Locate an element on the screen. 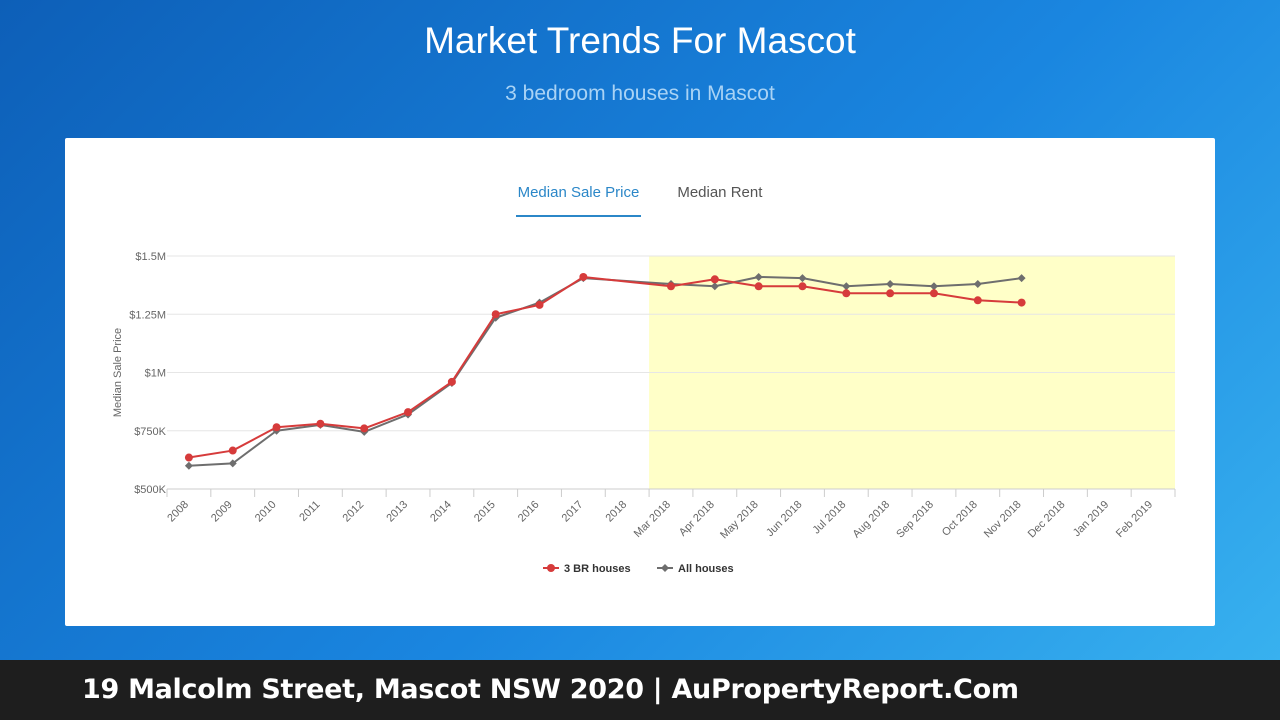 The width and height of the screenshot is (1280, 720). x-tick-label: 2008 is located at coordinates (178, 512).